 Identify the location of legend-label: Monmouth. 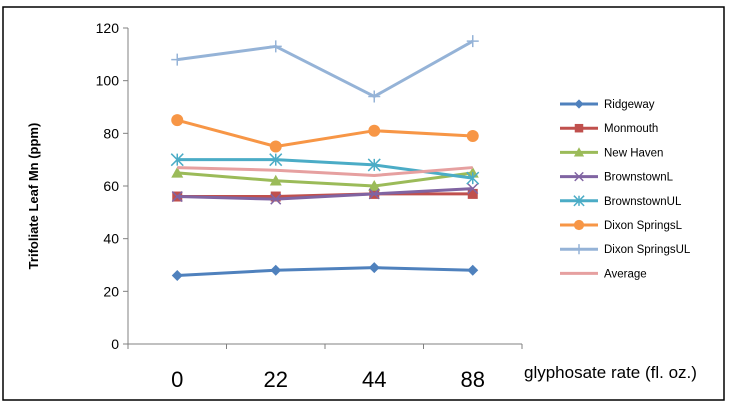
(631, 129).